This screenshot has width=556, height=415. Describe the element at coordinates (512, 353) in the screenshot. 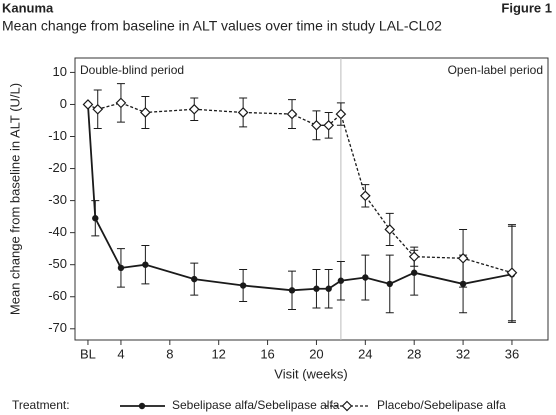

I see `x-tick-label: 36` at that location.